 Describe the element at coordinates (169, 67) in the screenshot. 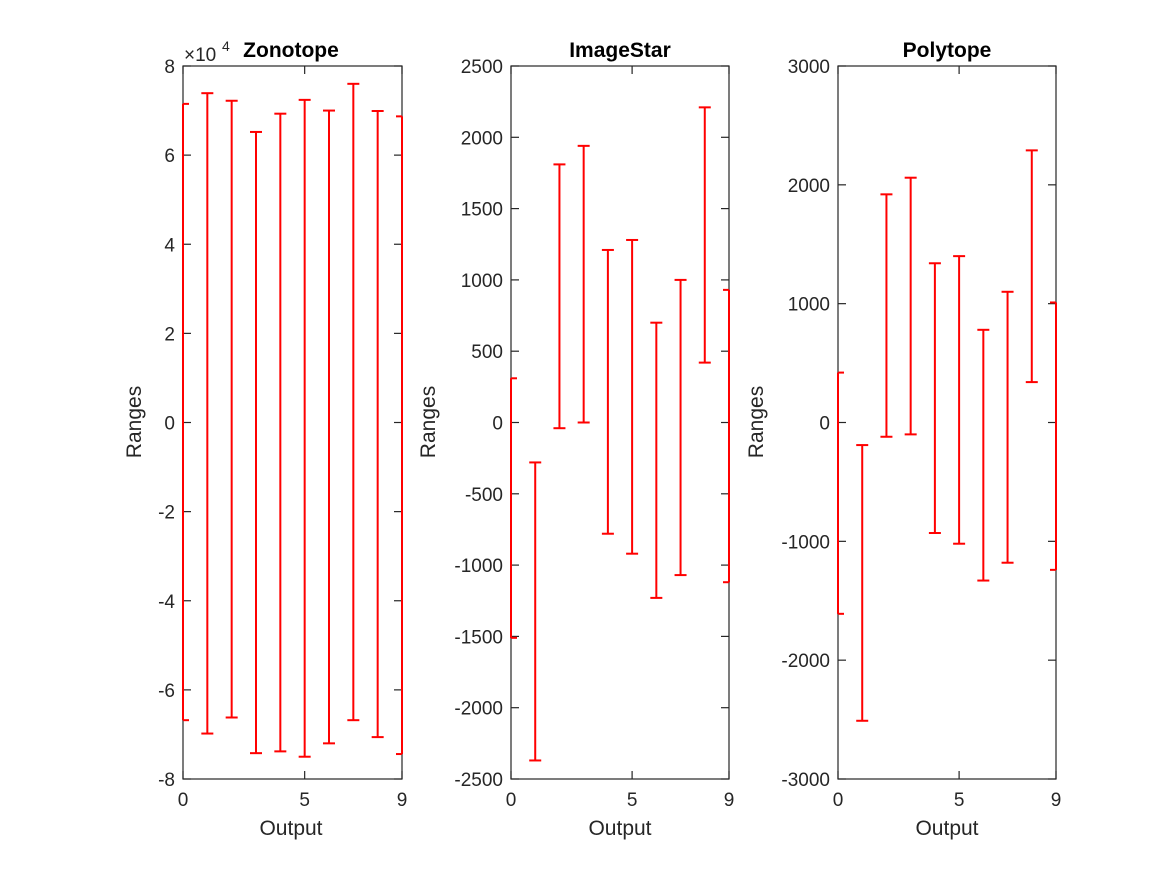

I see `zonotope-ytick-label: 8` at that location.